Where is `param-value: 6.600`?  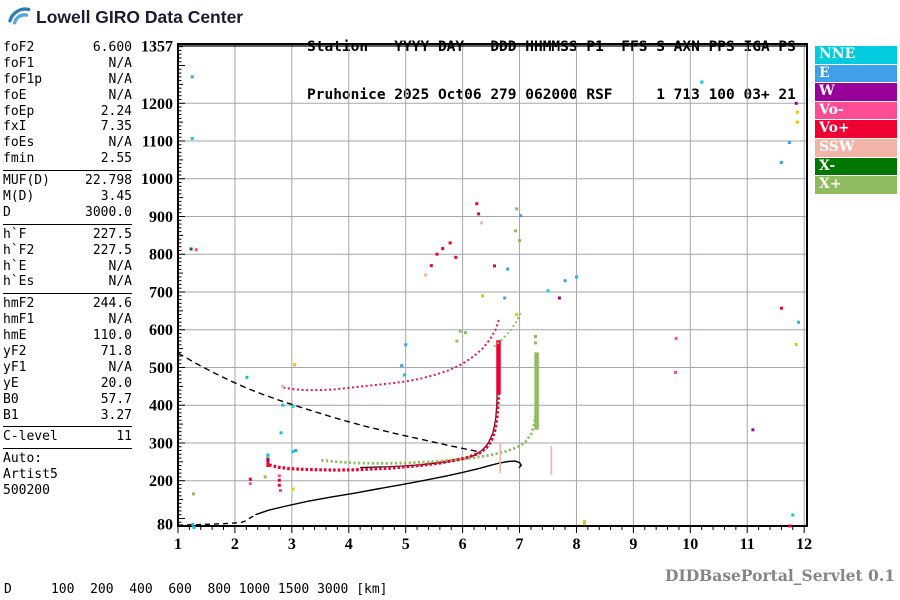 param-value: 6.600 is located at coordinates (112, 47).